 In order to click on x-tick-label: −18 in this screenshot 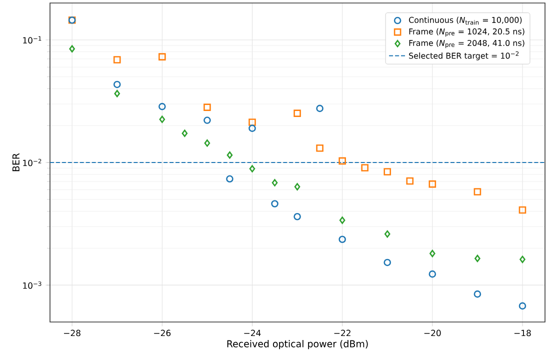, I will do `click(522, 333)`.